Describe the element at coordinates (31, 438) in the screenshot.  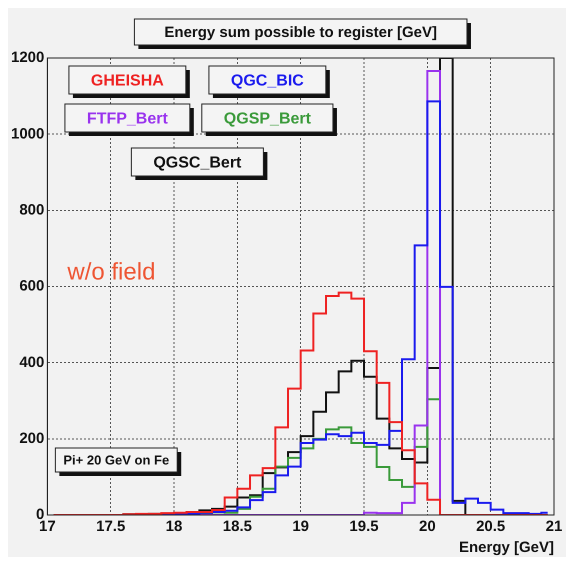
I see `y-tick-label: 200` at that location.